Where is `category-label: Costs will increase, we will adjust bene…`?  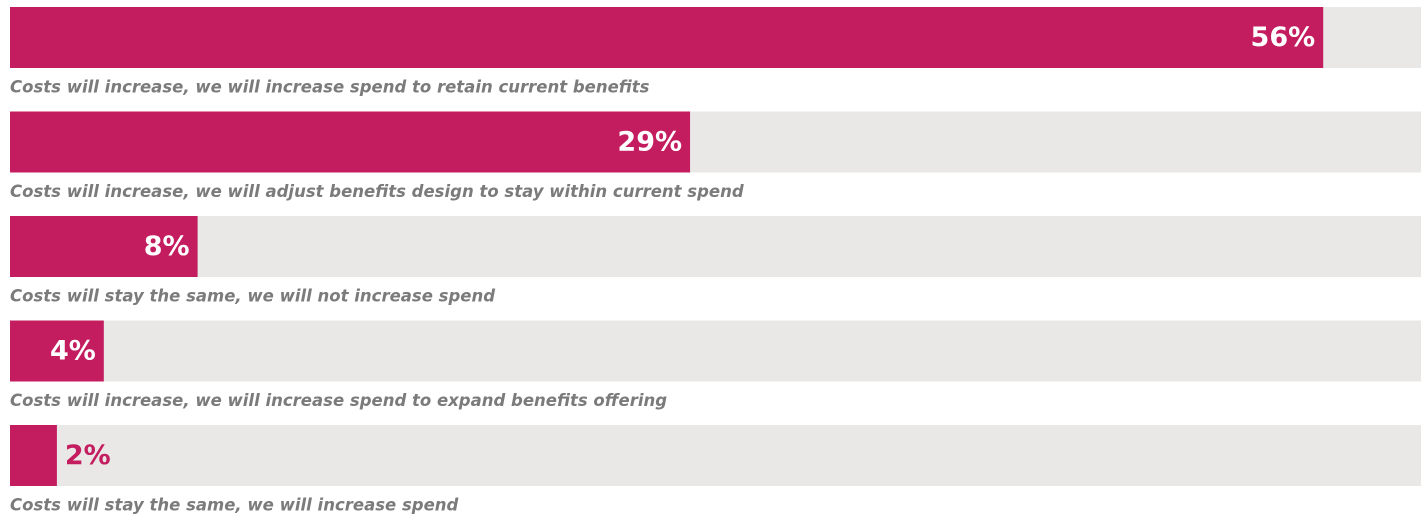
category-label: Costs will increase, we will adjust bene… is located at coordinates (377, 191).